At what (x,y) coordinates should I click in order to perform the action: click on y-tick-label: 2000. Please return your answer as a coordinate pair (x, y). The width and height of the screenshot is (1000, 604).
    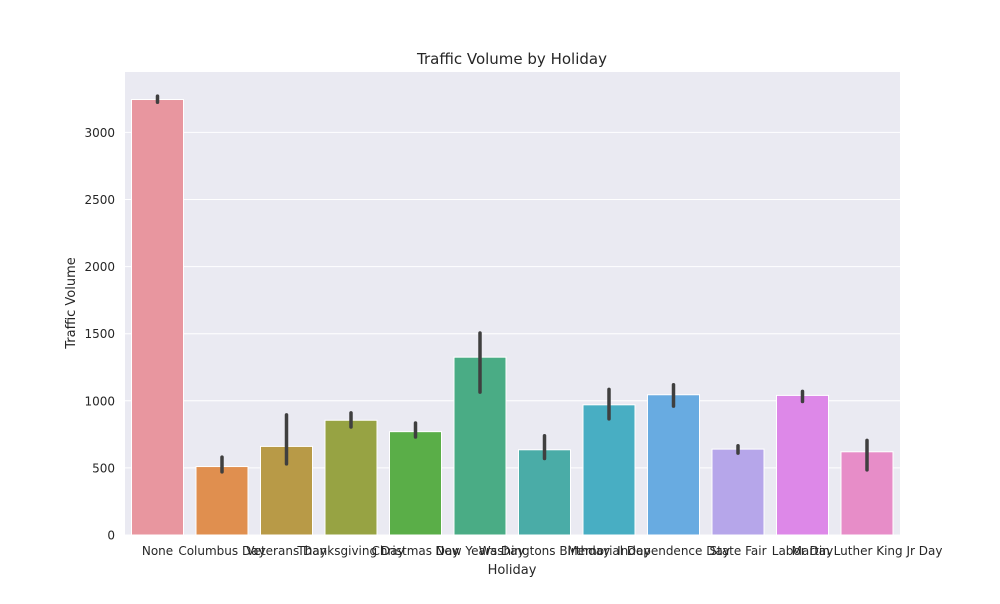
    Looking at the image, I should click on (99, 267).